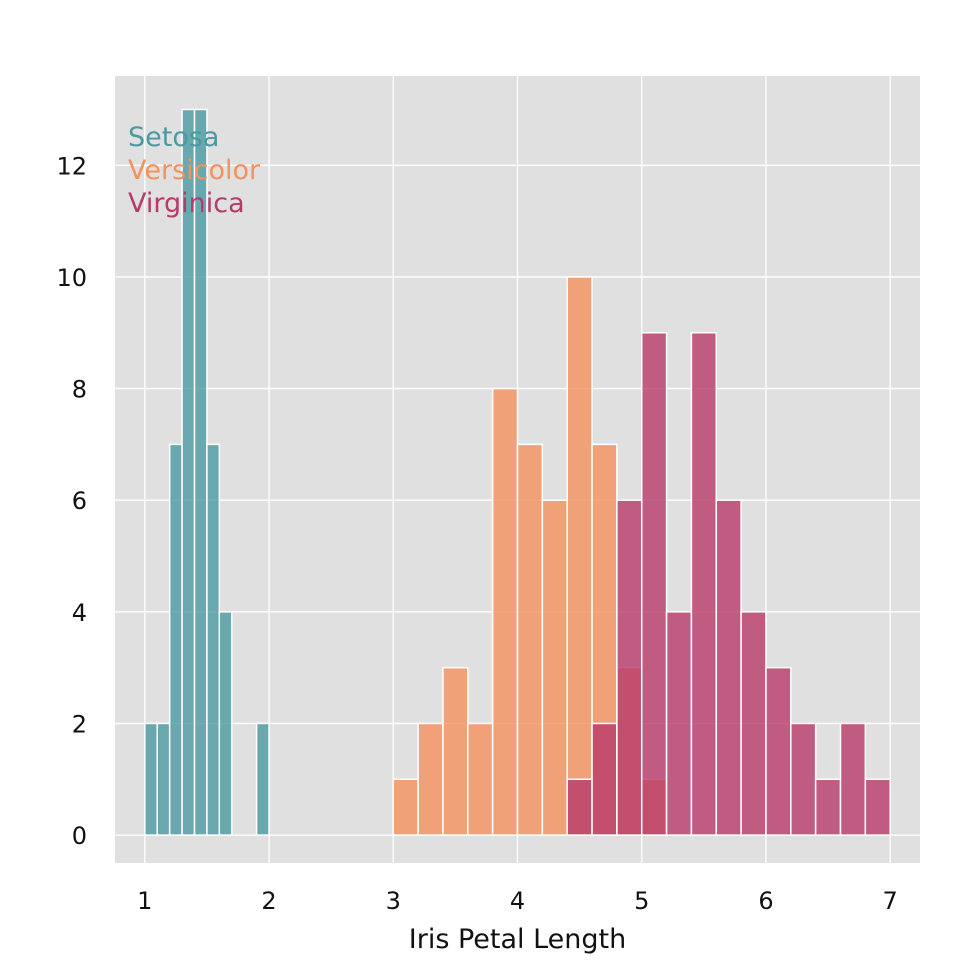 The image size is (960, 960). What do you see at coordinates (173, 137) in the screenshot?
I see `legend-item-setosa: Setosa` at bounding box center [173, 137].